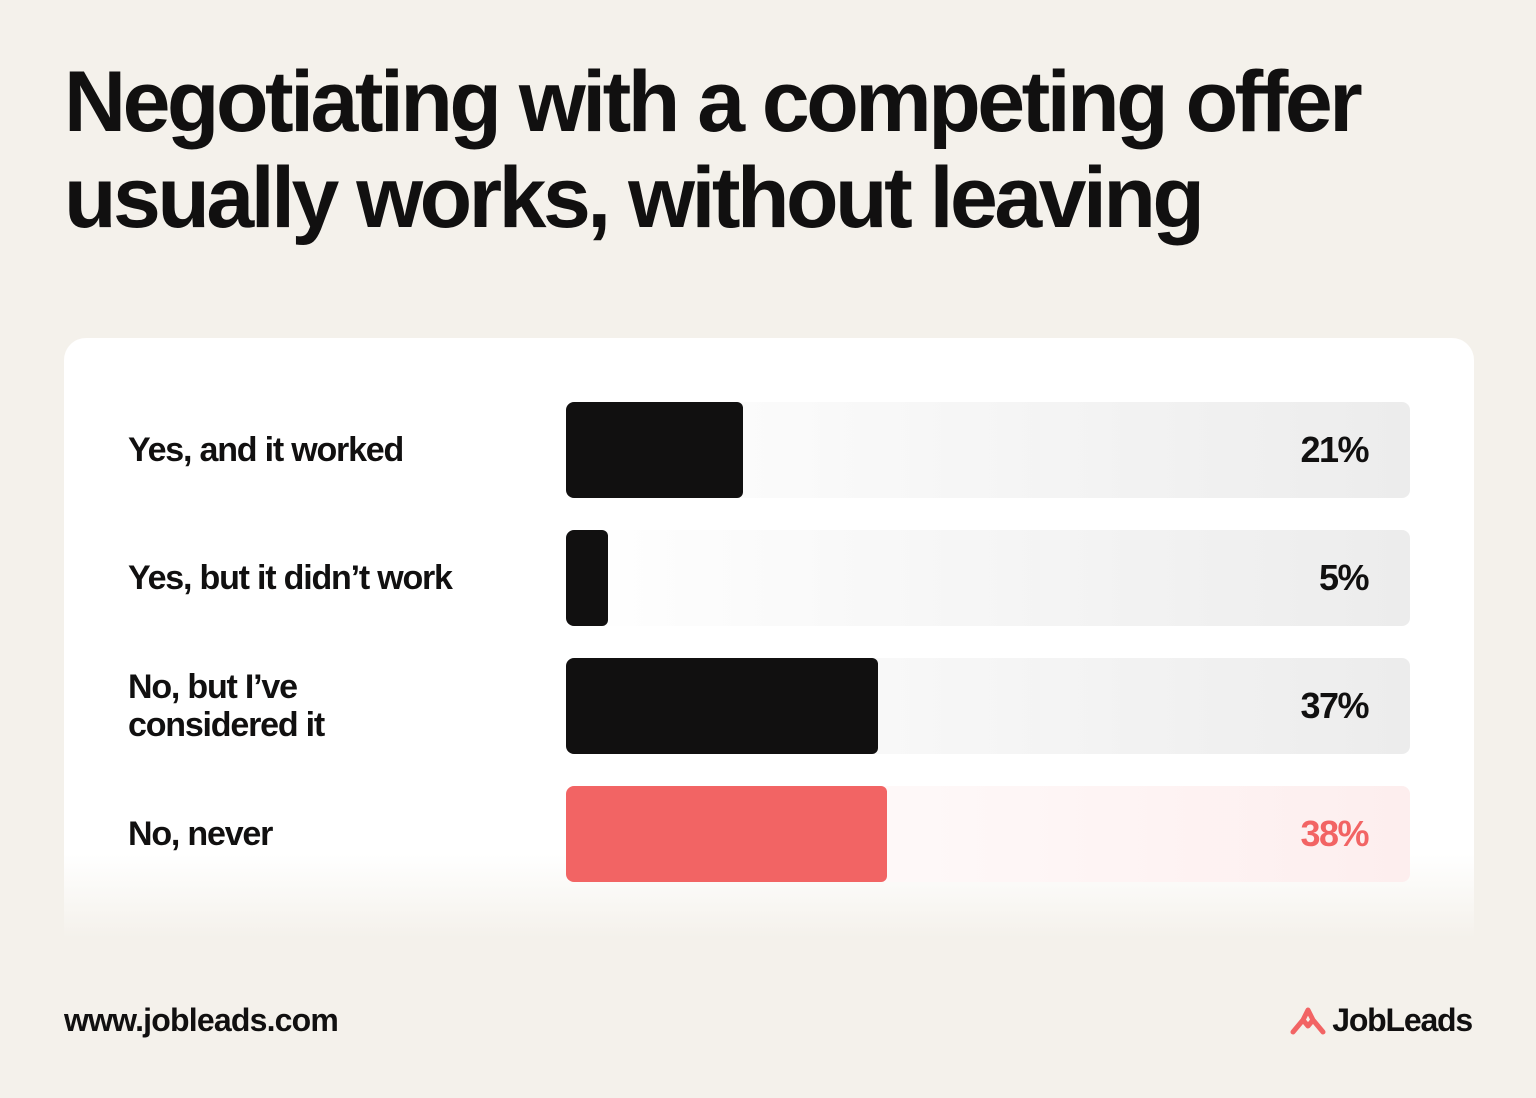 The width and height of the screenshot is (1536, 1098). Describe the element at coordinates (200, 834) in the screenshot. I see `category-label-line: No, never` at that location.